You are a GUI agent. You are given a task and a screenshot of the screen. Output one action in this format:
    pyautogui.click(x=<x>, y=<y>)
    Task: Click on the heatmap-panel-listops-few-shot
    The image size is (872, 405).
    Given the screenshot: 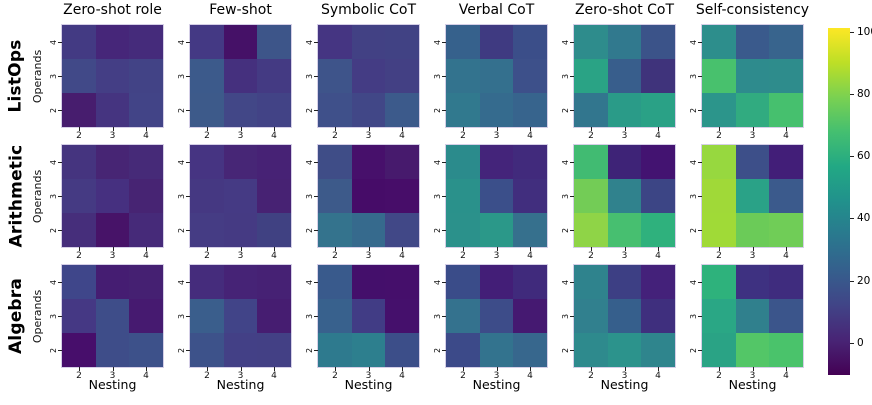 What is the action you would take?
    pyautogui.click(x=240, y=76)
    